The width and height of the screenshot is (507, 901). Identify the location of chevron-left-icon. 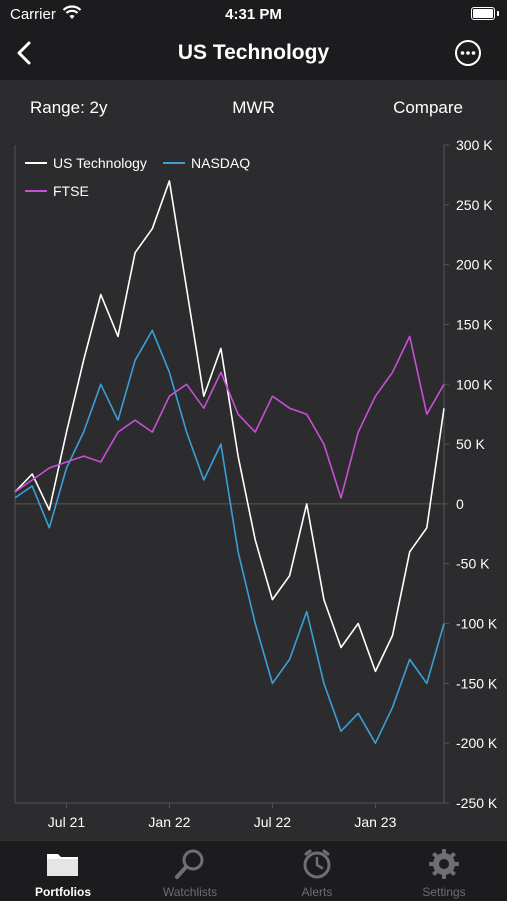
(24, 53).